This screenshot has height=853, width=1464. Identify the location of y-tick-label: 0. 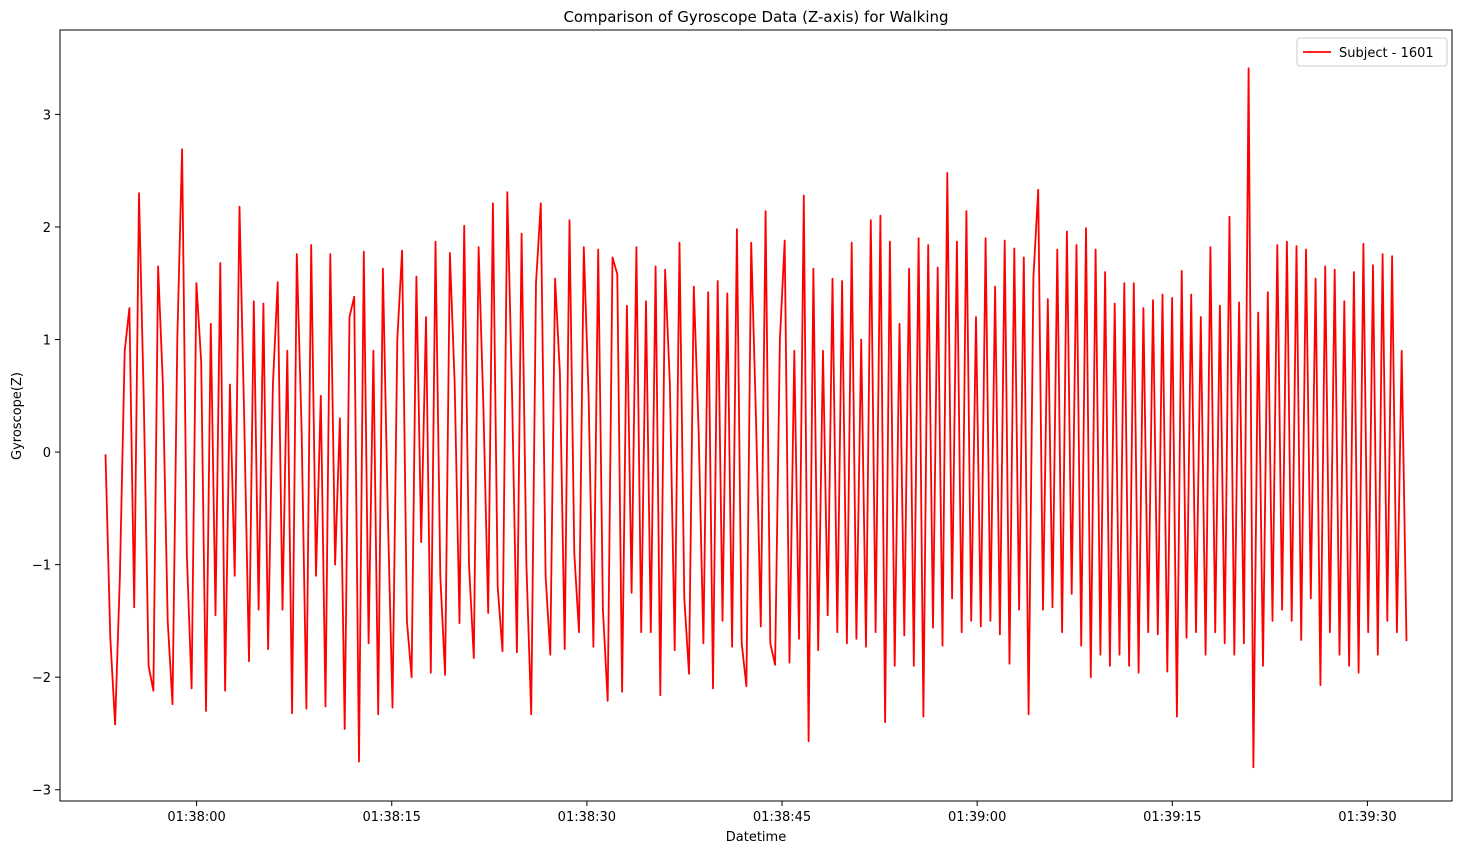
(47, 453).